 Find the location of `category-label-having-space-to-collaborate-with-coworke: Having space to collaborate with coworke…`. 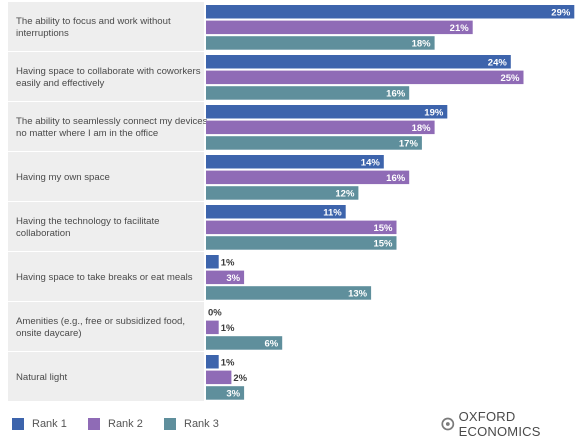

category-label-having-space-to-collaborate-with-coworke: Having space to collaborate with coworke… is located at coordinates (108, 77).